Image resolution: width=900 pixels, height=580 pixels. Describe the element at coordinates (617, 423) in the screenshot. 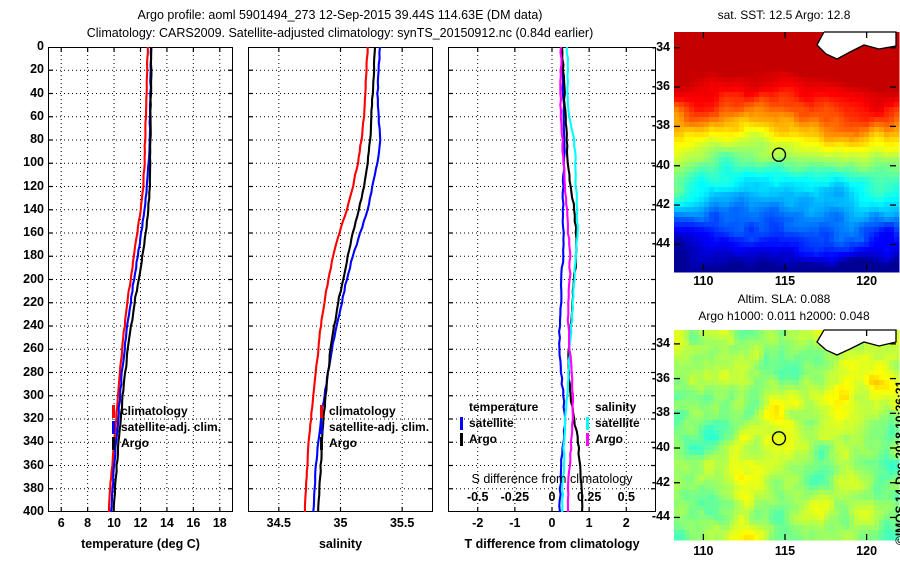

I see `legend-label-salinity-satellite: satellite` at that location.